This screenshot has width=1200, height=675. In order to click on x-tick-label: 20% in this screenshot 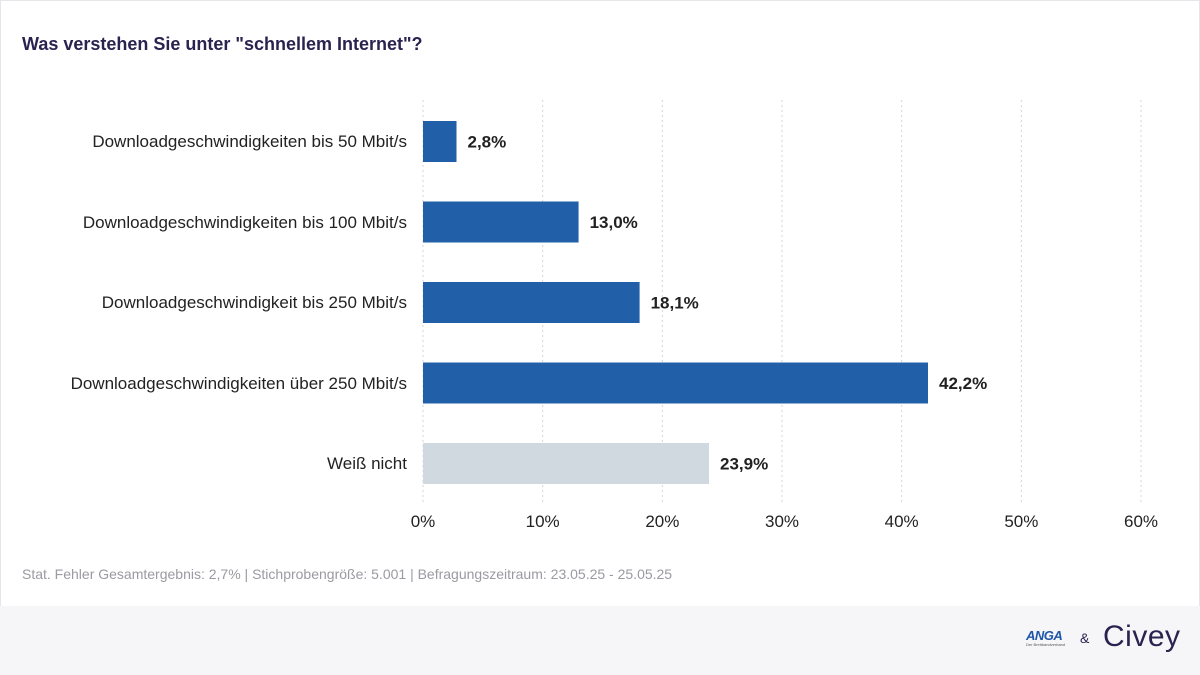, I will do `click(662, 521)`.